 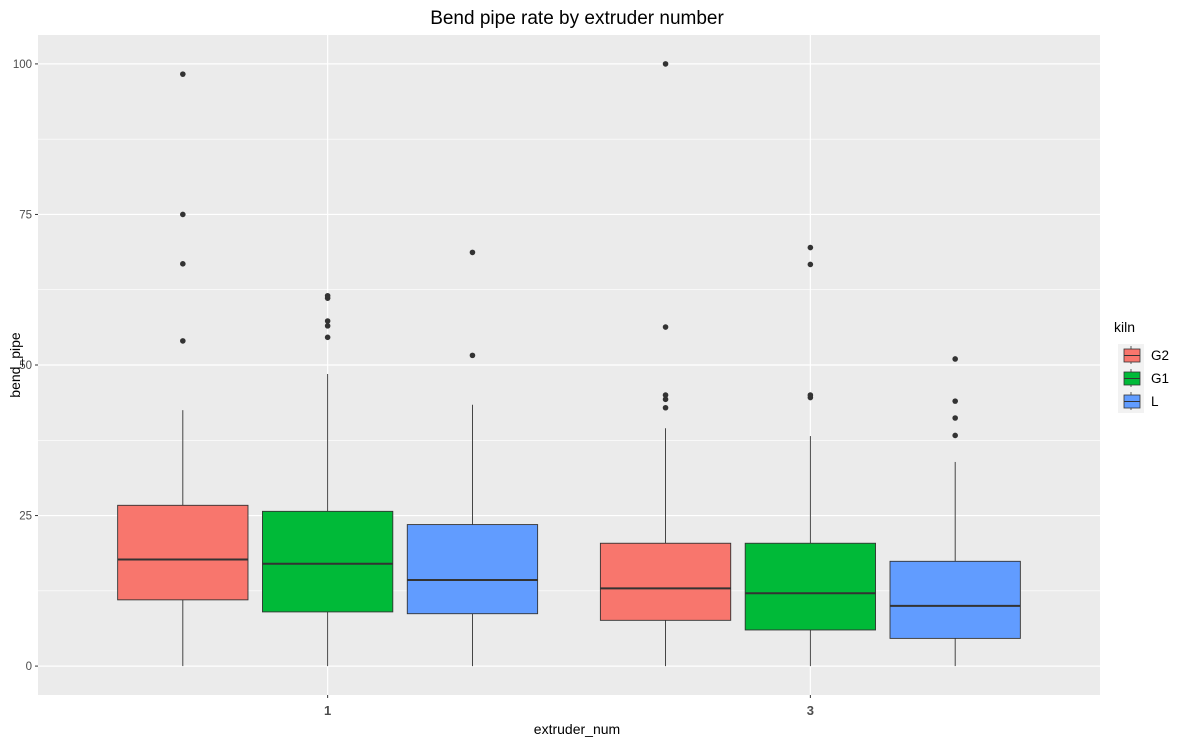 I want to click on x-tick-label: 1, so click(x=327, y=710).